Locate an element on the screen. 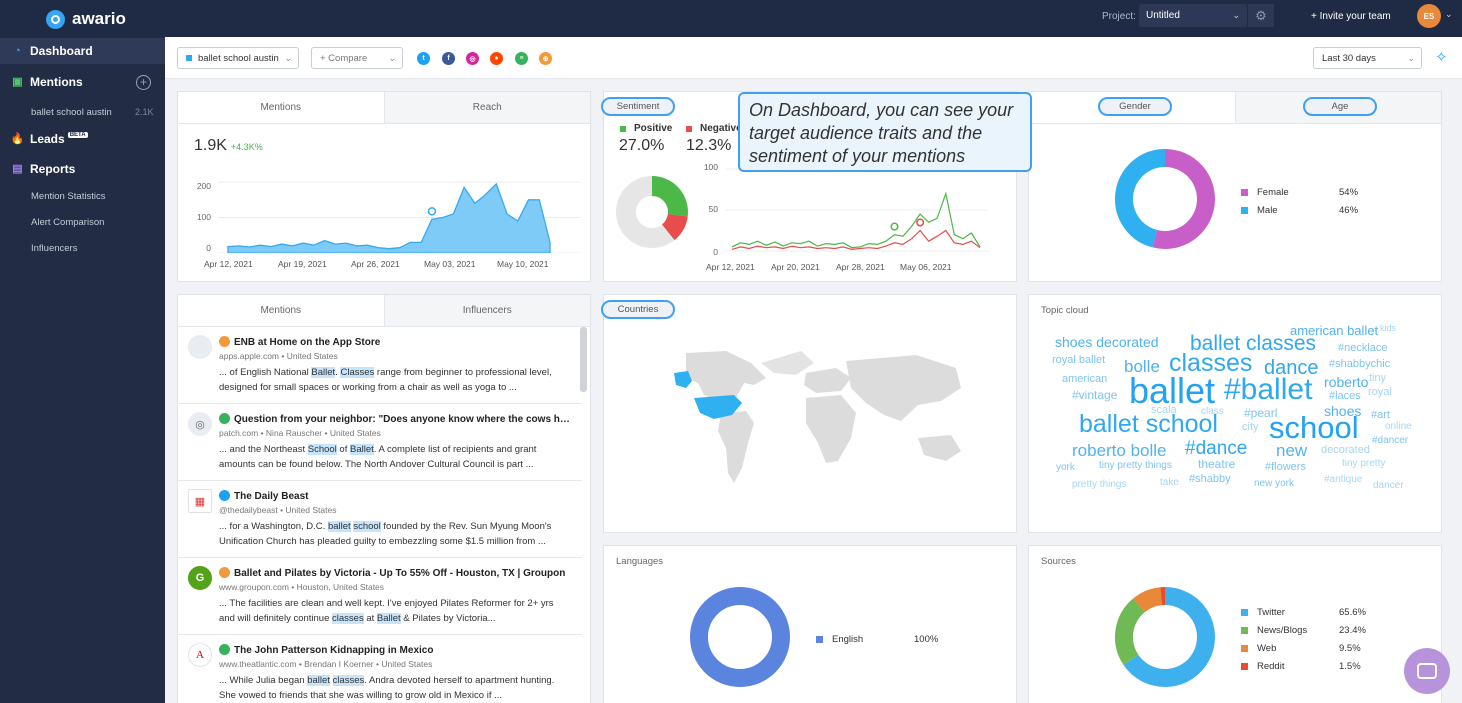 The width and height of the screenshot is (1462, 703). topic-word: ballet classes is located at coordinates (1253, 343).